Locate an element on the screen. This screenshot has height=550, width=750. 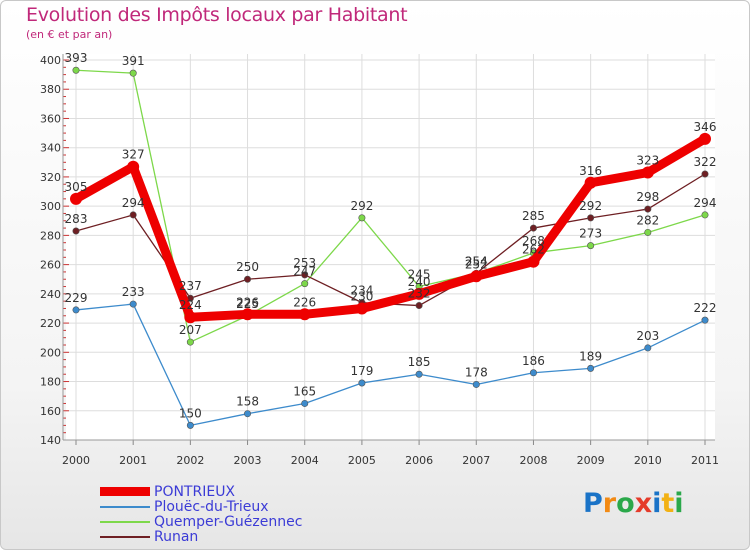
y-tick-label: 400 is located at coordinates (50, 60).